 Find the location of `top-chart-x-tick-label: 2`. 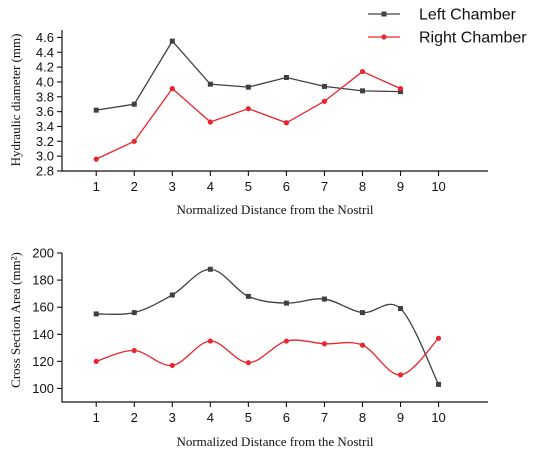

top-chart-x-tick-label: 2 is located at coordinates (134, 186).